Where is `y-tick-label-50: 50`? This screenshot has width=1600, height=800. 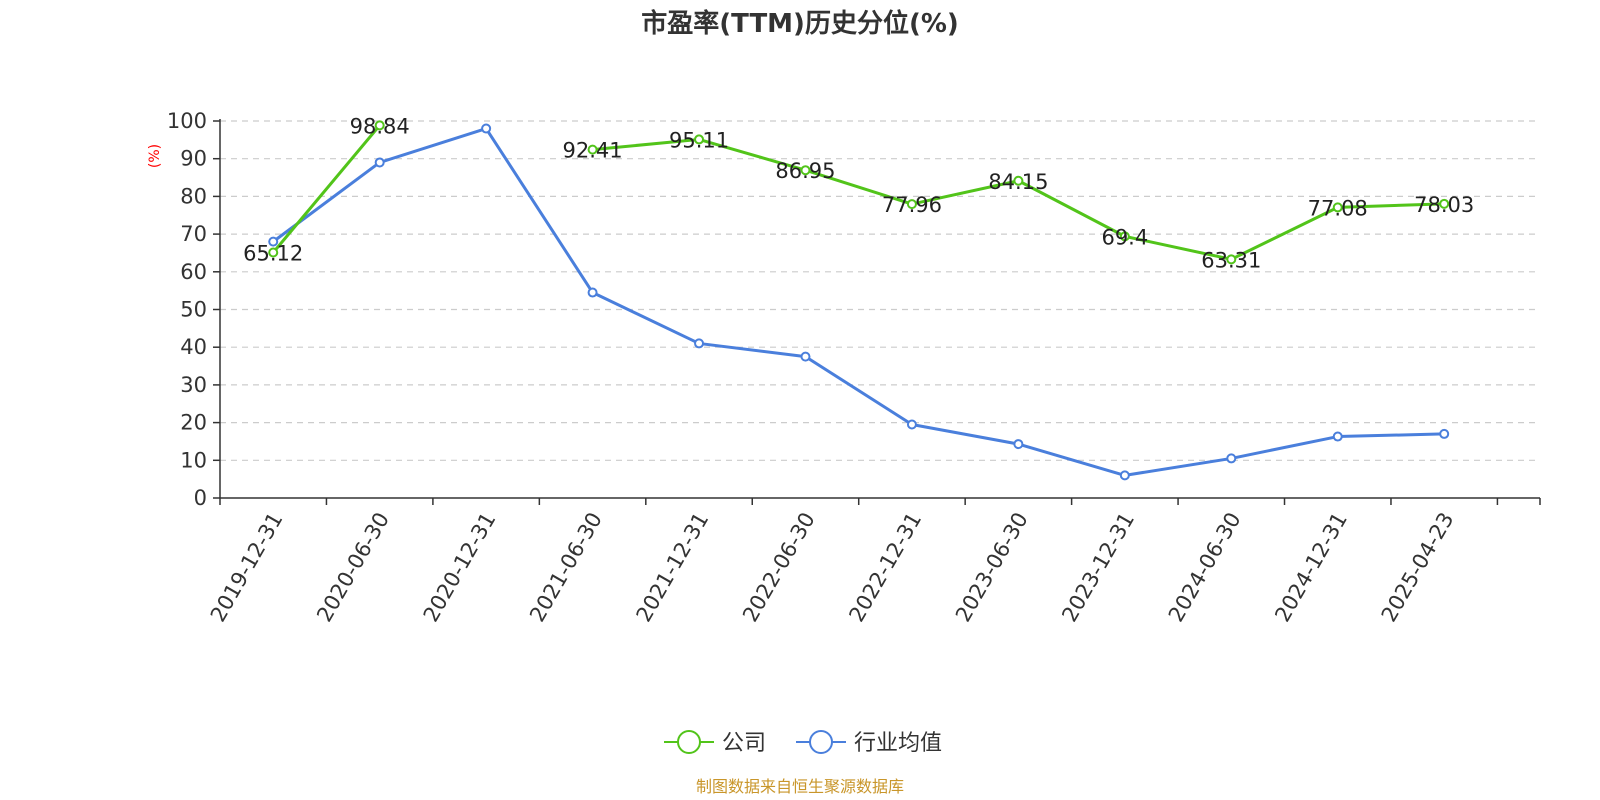
y-tick-label-50: 50 is located at coordinates (193, 310).